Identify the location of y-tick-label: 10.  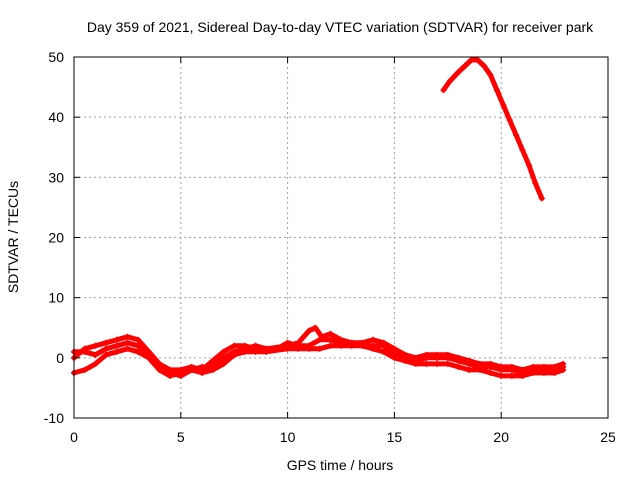
(56, 298).